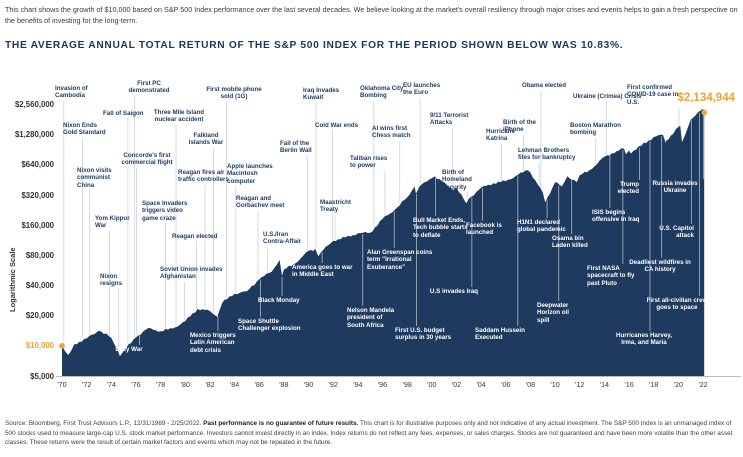  Describe the element at coordinates (481, 384) in the screenshot. I see `x-tick-label: '04` at that location.